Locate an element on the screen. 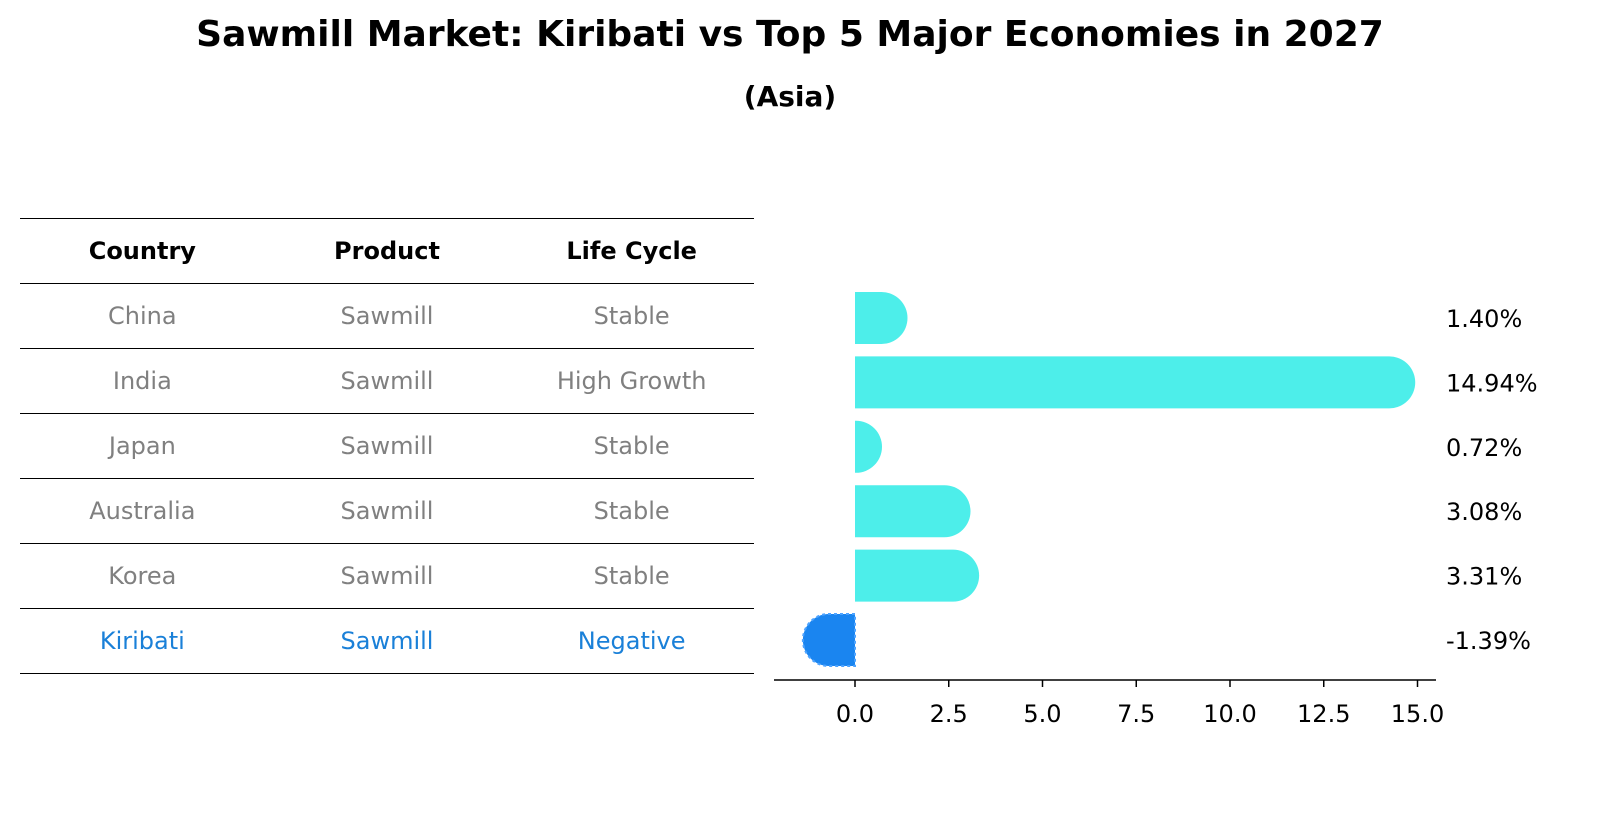  bar-australia is located at coordinates (913, 511).